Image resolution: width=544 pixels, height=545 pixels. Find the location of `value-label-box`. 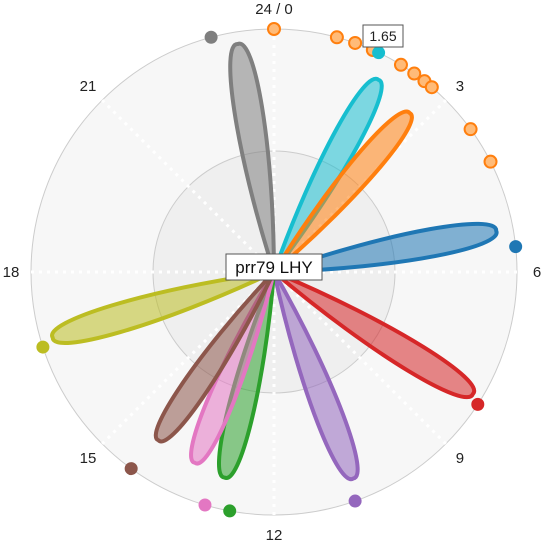

value-label-box is located at coordinates (383, 36).